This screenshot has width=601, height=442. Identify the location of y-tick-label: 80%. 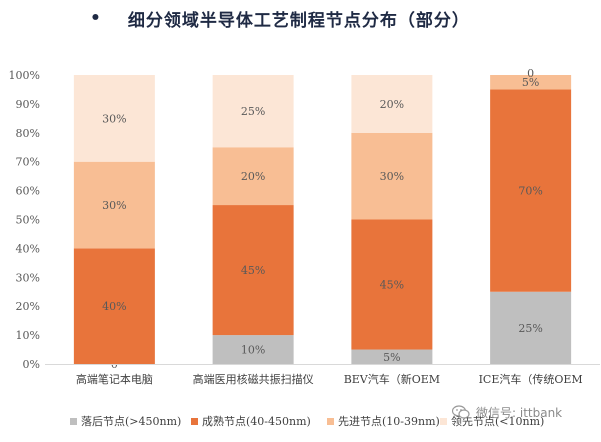
(28, 133).